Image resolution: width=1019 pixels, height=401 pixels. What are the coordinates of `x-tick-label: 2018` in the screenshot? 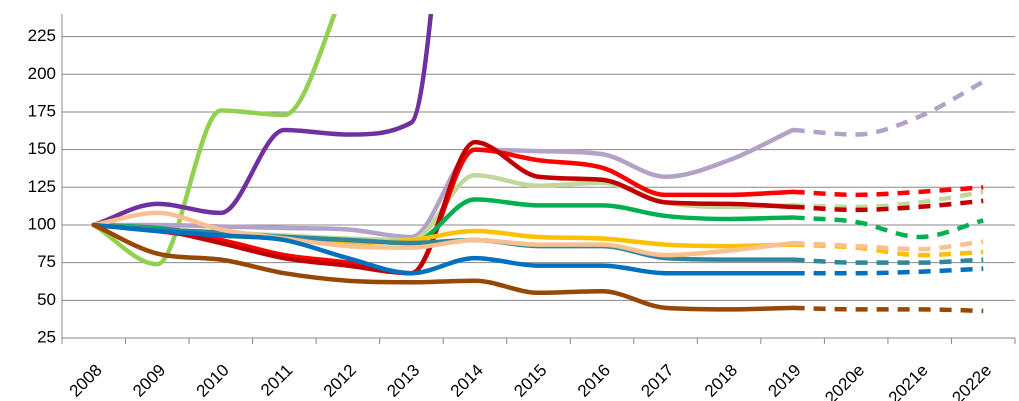 It's located at (721, 381).